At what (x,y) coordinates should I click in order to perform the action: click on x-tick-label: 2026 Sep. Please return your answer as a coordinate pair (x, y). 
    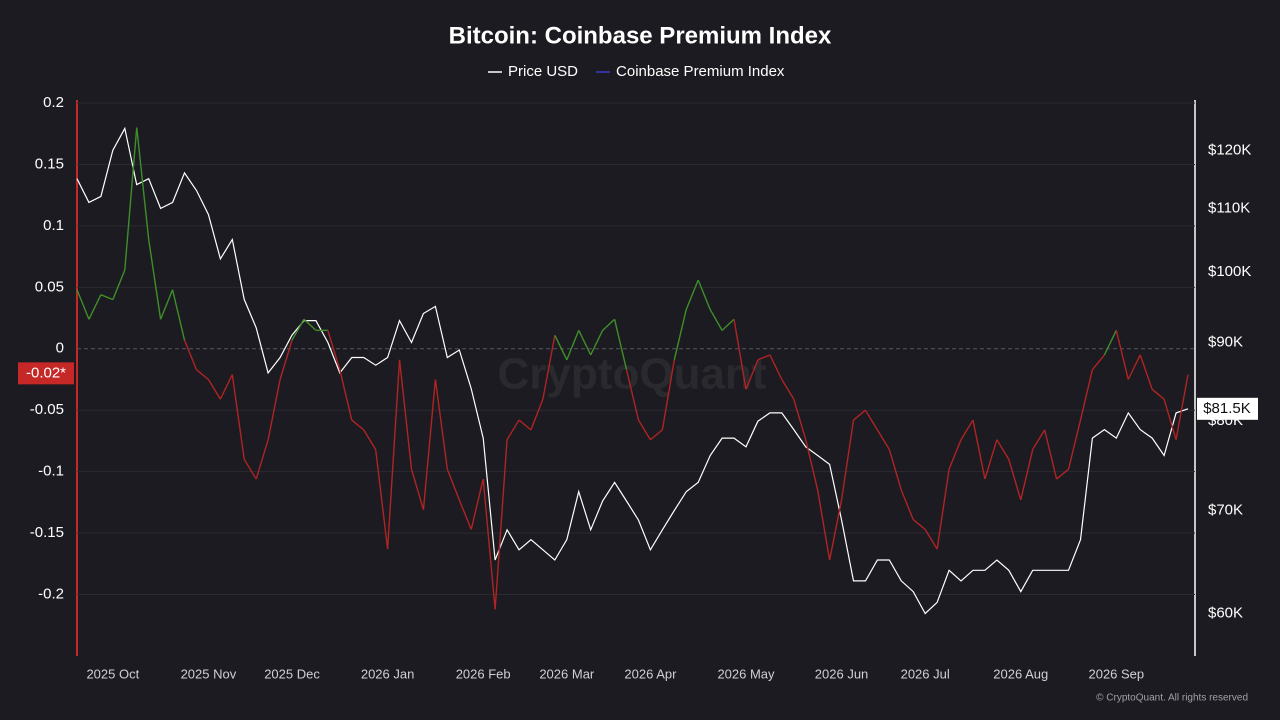
    Looking at the image, I should click on (1116, 673).